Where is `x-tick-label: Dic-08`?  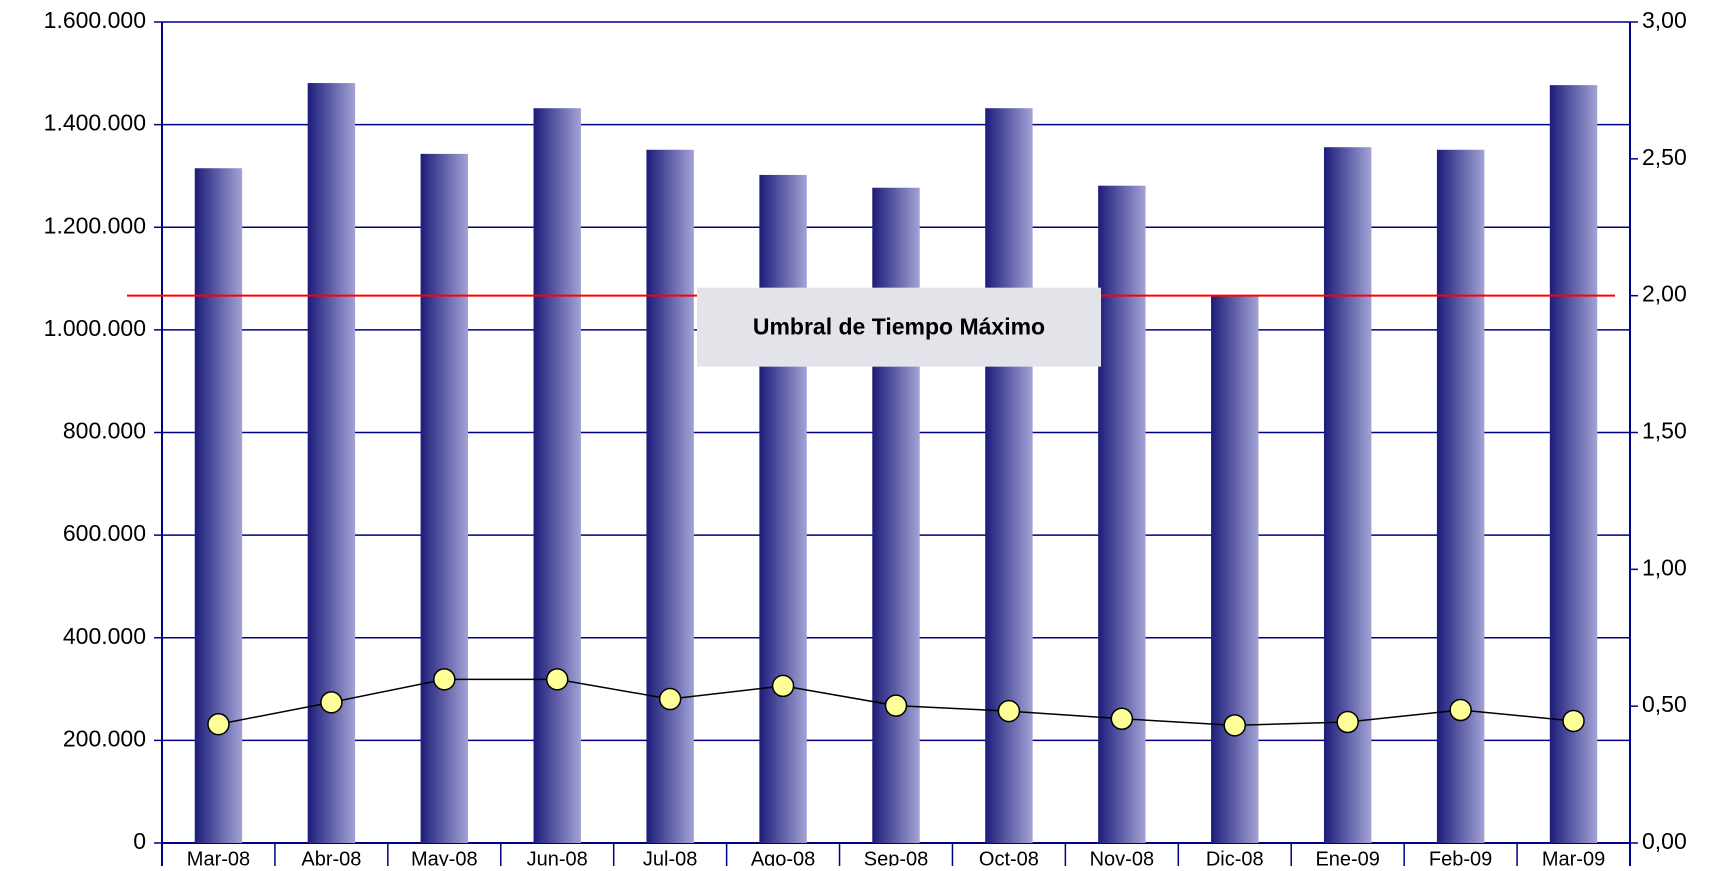
x-tick-label: Dic-08 is located at coordinates (1235, 857).